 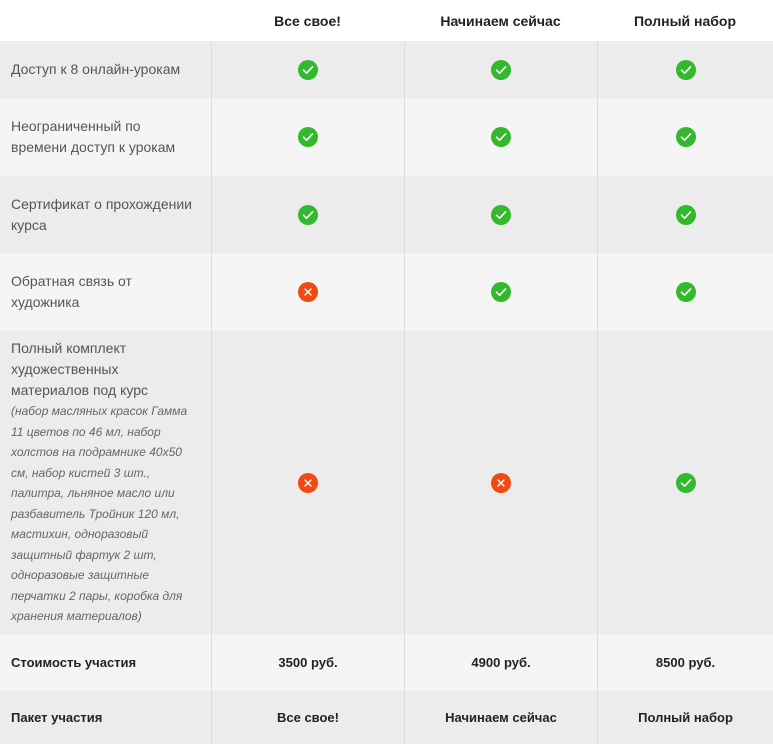 I want to click on package-option-2: Начинаем сейчас, so click(x=501, y=717).